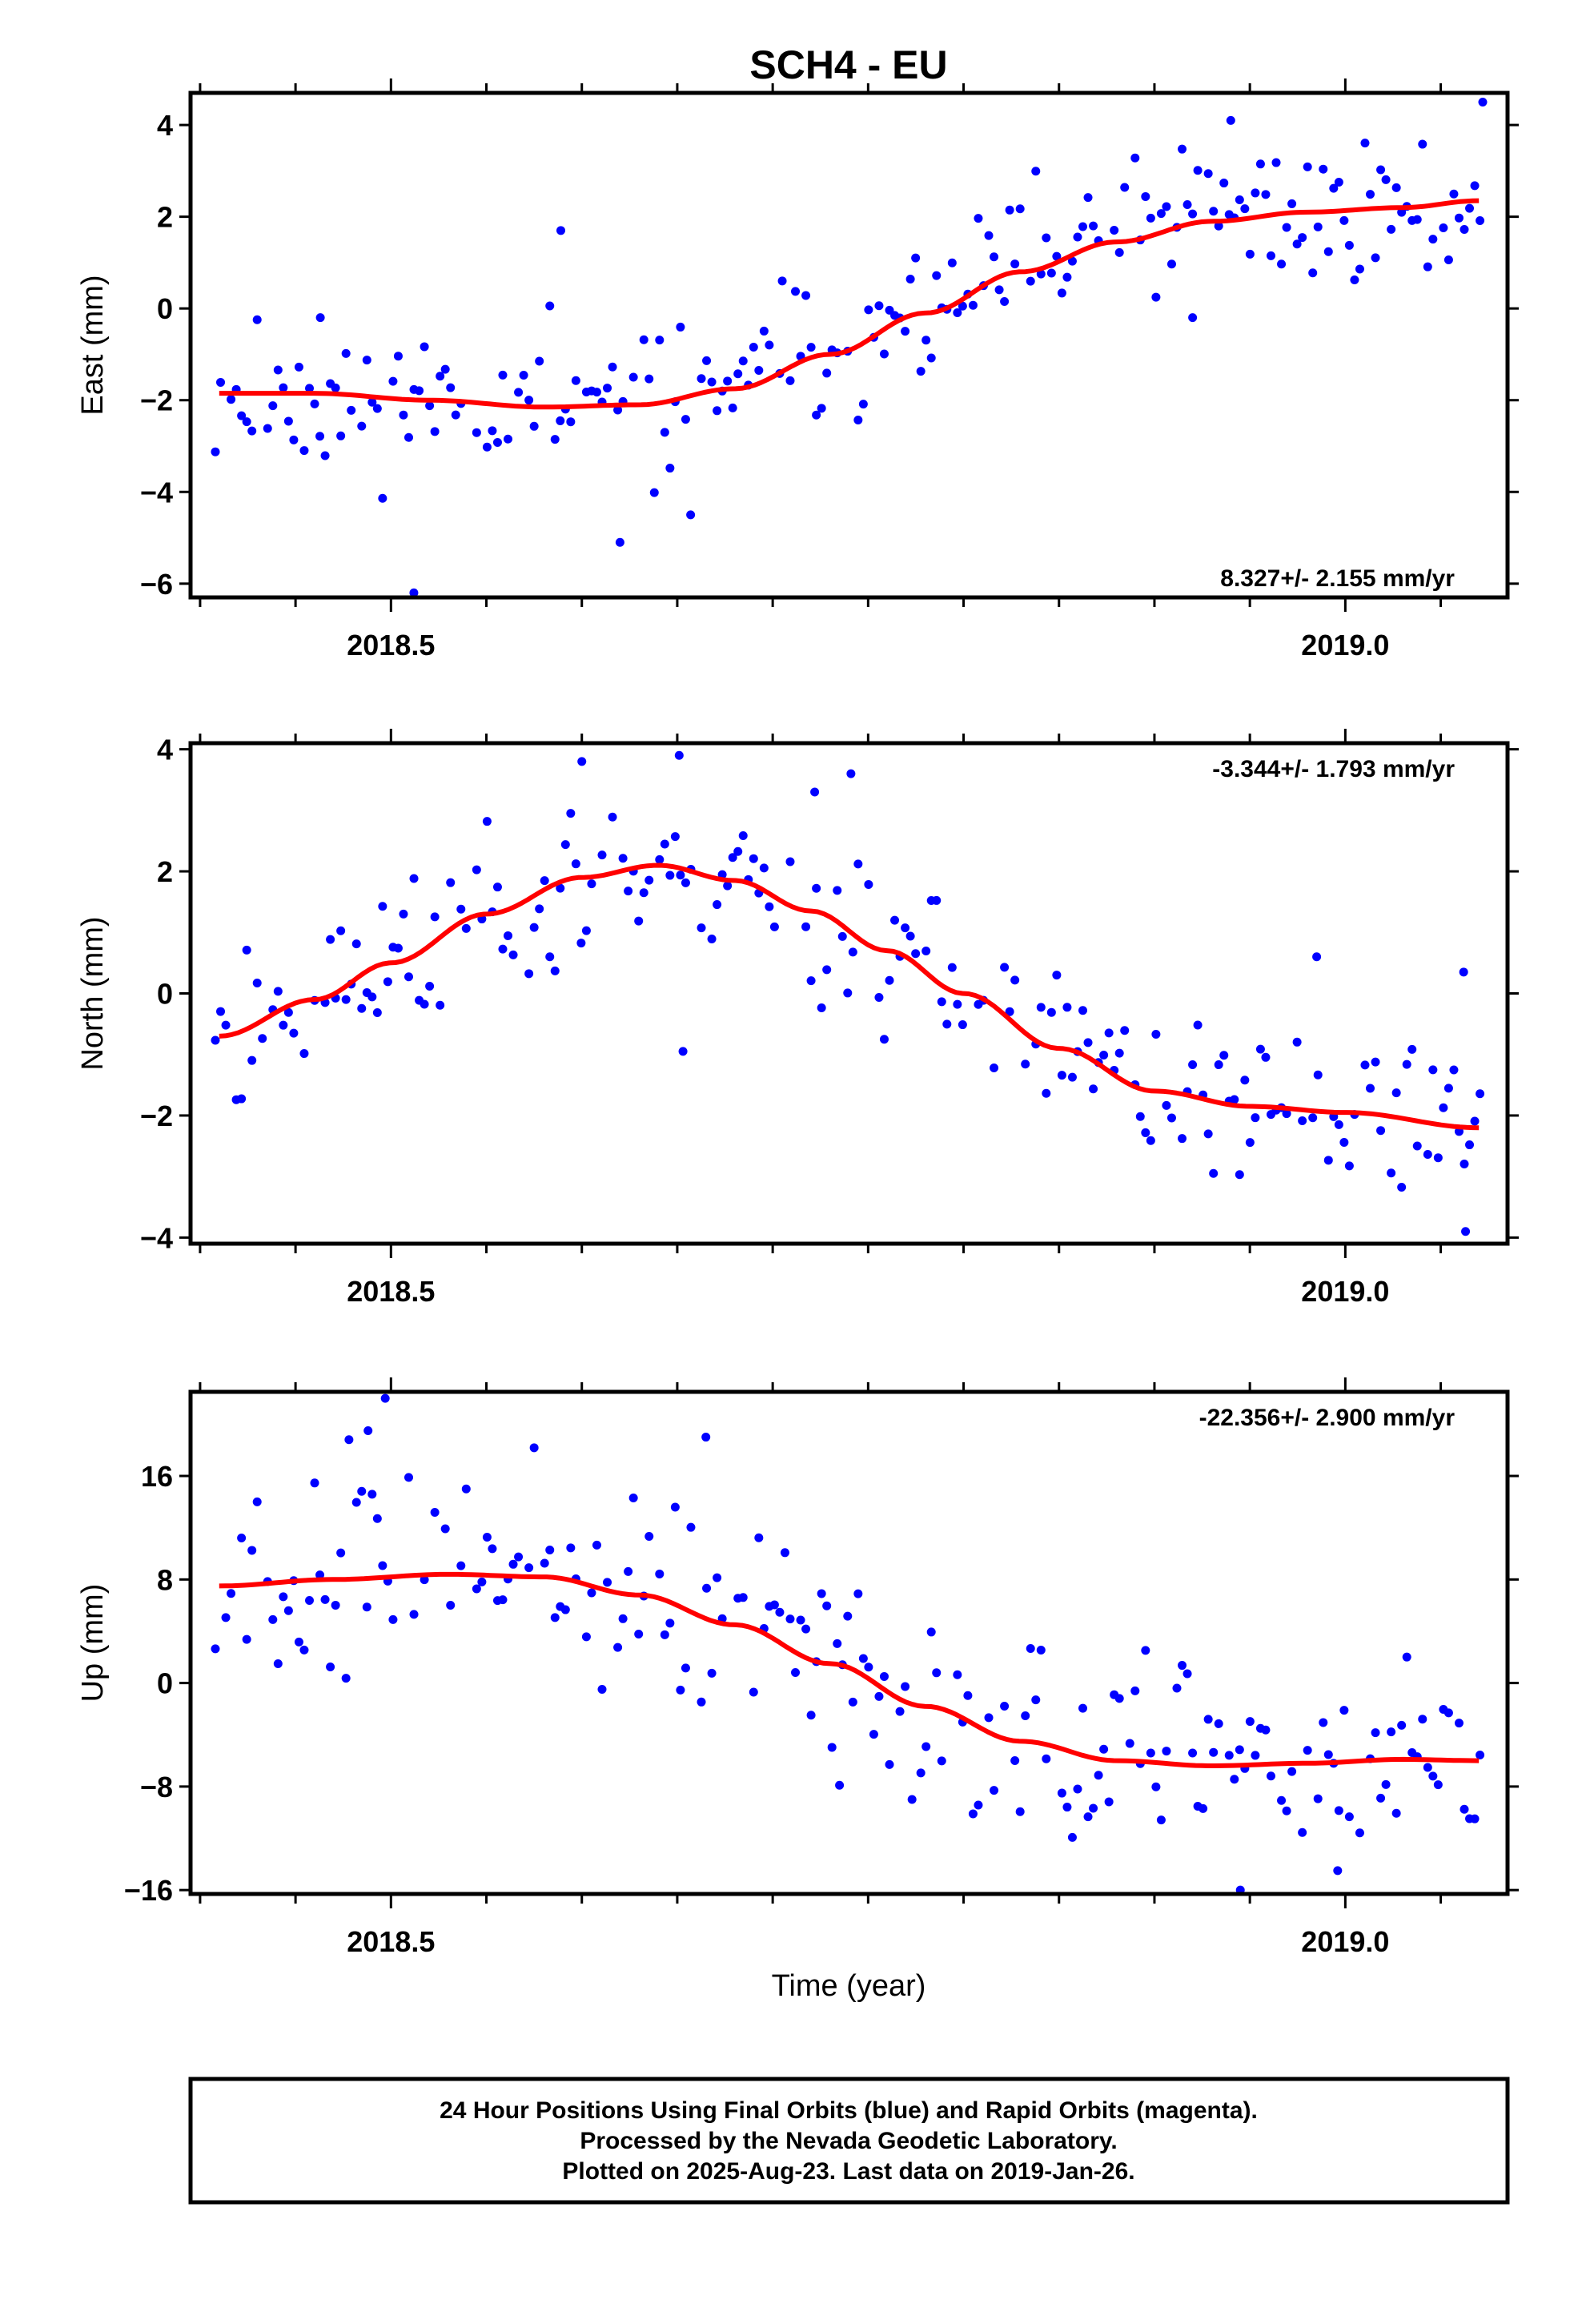  Describe the element at coordinates (165, 218) in the screenshot. I see `east-ytick-label: 2` at that location.